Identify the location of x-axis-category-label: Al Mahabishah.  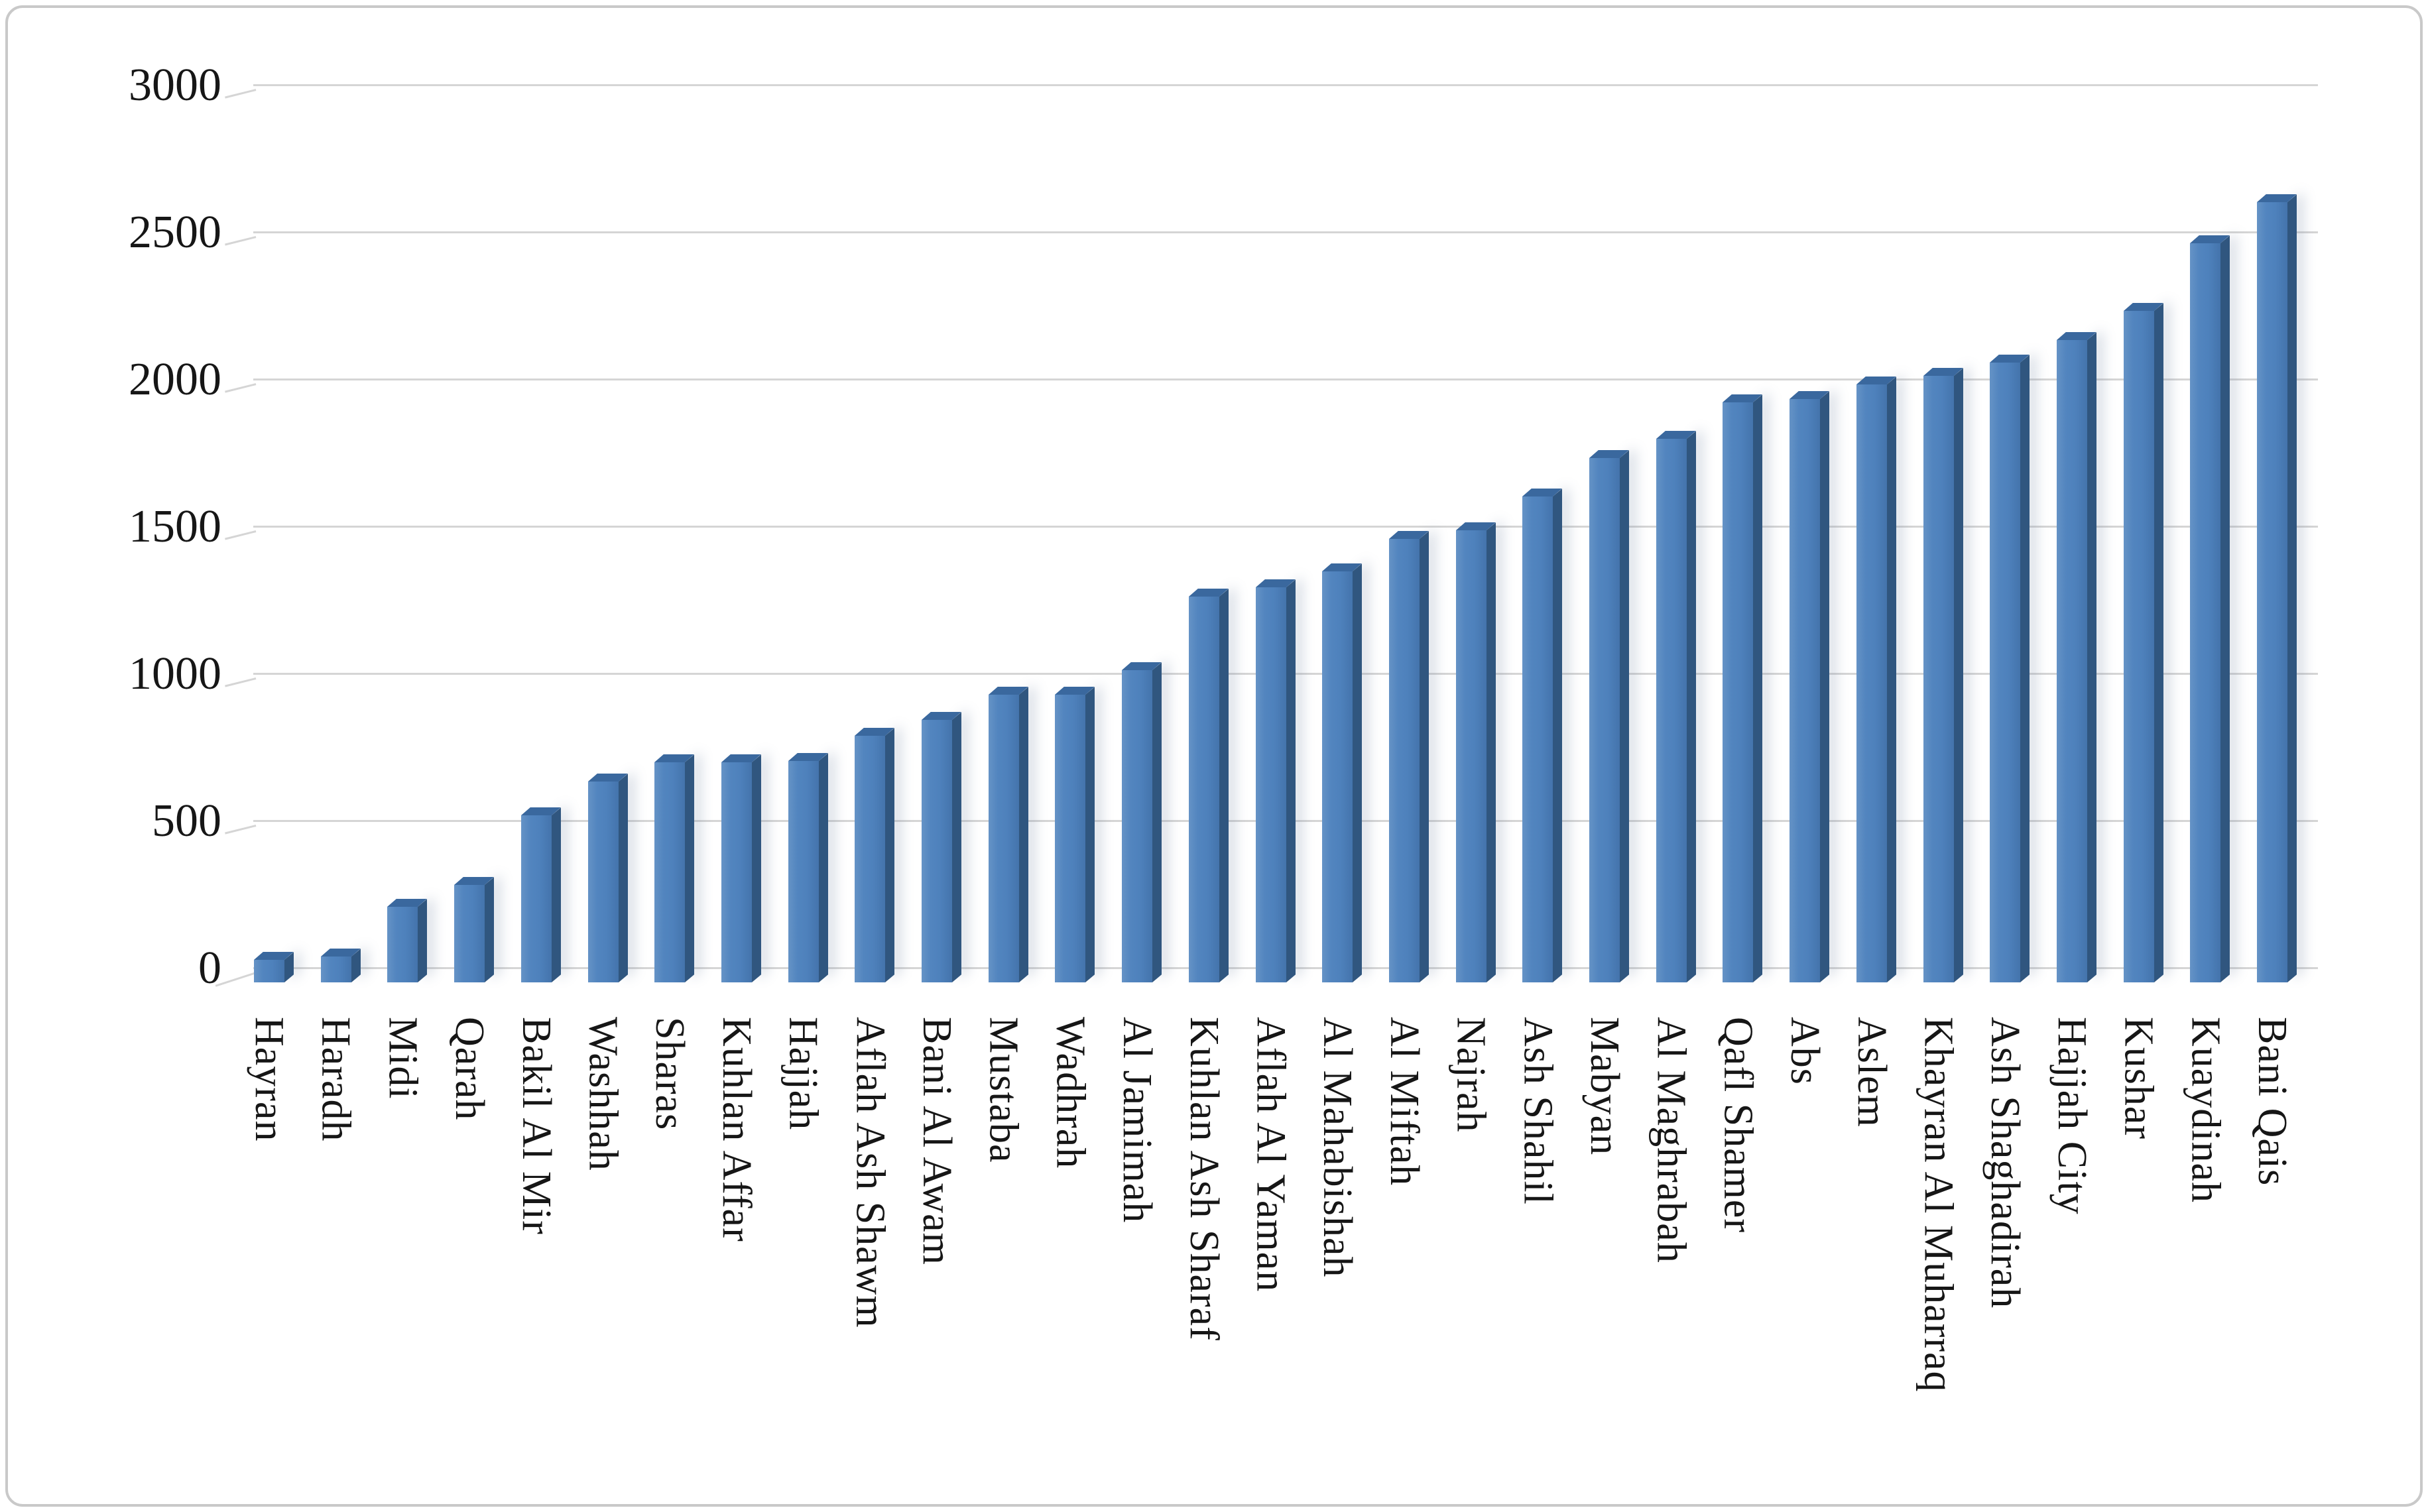
(1338, 1147).